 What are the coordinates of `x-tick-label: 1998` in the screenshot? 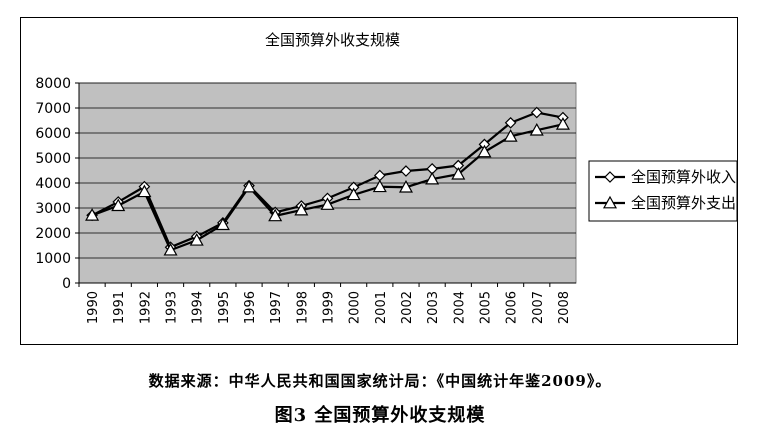 It's located at (302, 307).